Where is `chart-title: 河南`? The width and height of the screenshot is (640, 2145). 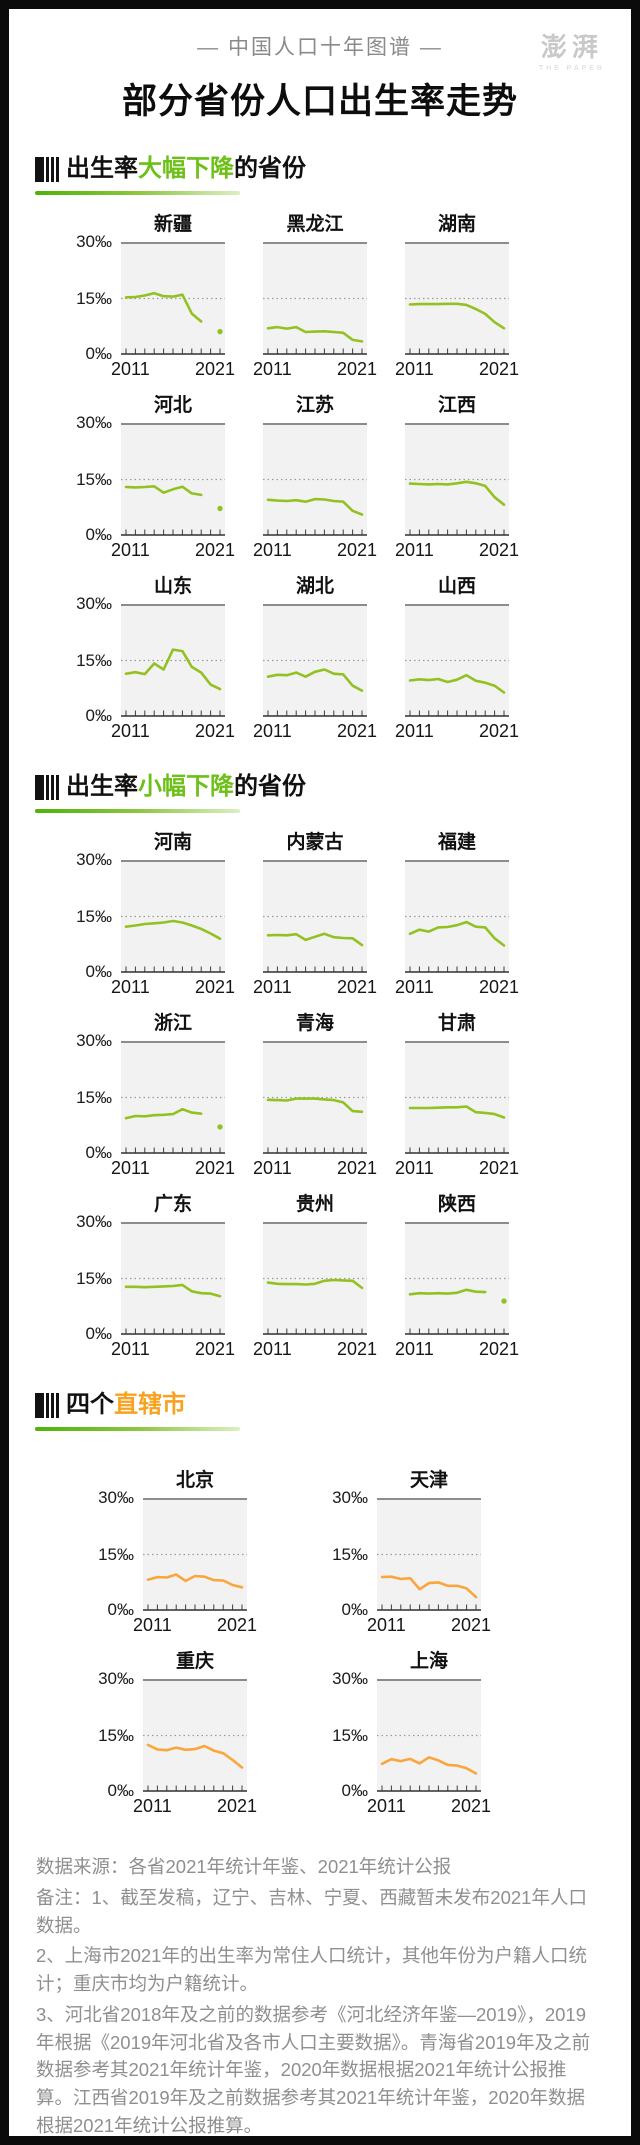 chart-title: 河南 is located at coordinates (172, 842).